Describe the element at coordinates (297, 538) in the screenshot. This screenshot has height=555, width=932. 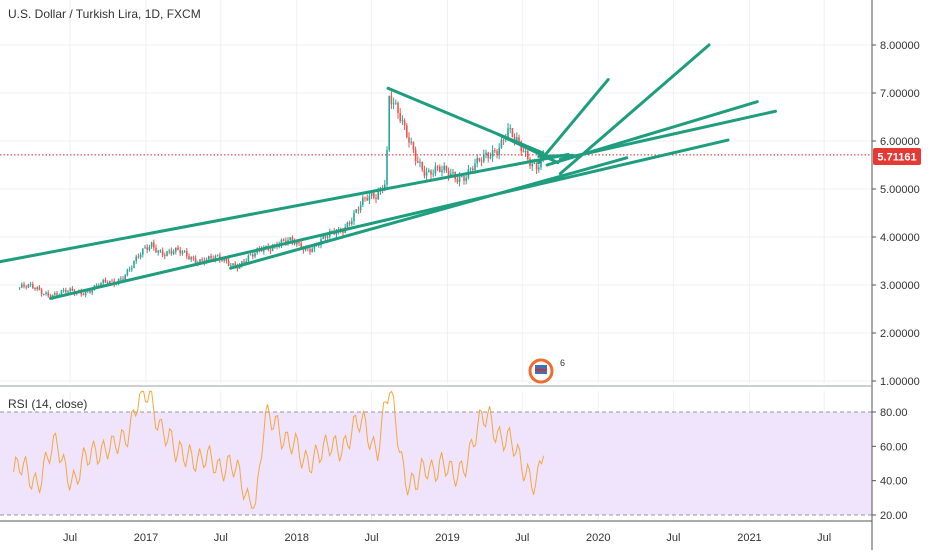
I see `x-tick-label: 2018` at that location.